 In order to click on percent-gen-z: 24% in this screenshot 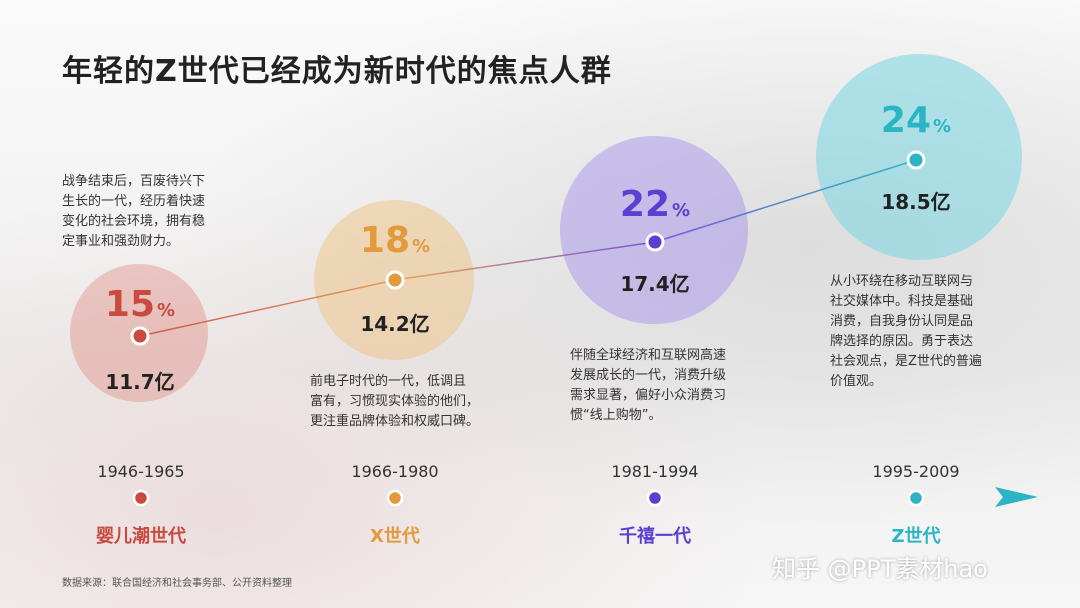, I will do `click(916, 120)`.